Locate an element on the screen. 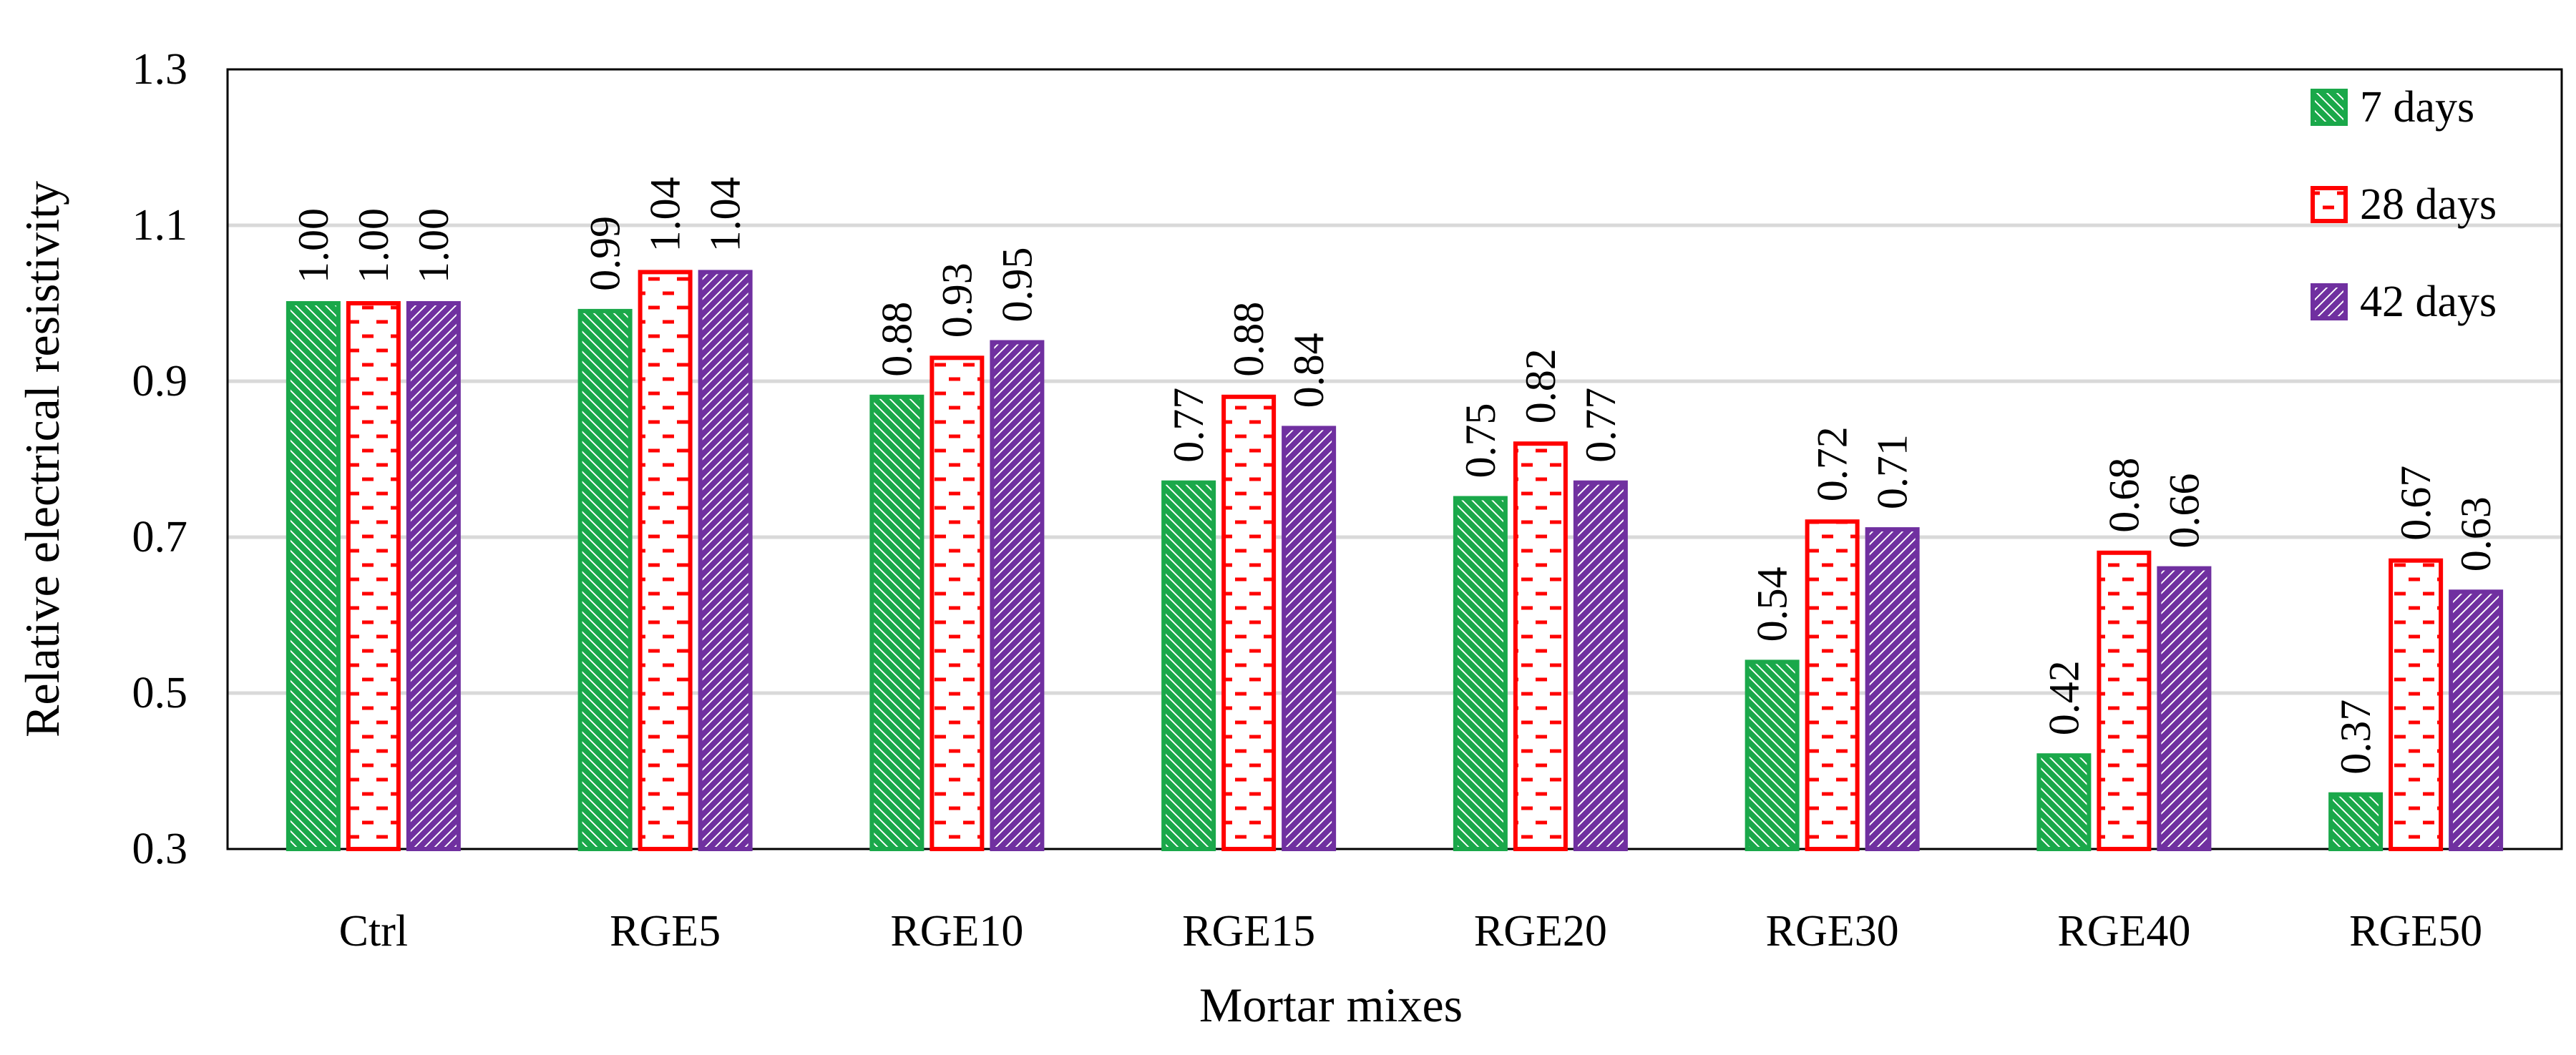 The width and height of the screenshot is (2576, 1055). bar-7-days-RGE20 is located at coordinates (1480, 673).